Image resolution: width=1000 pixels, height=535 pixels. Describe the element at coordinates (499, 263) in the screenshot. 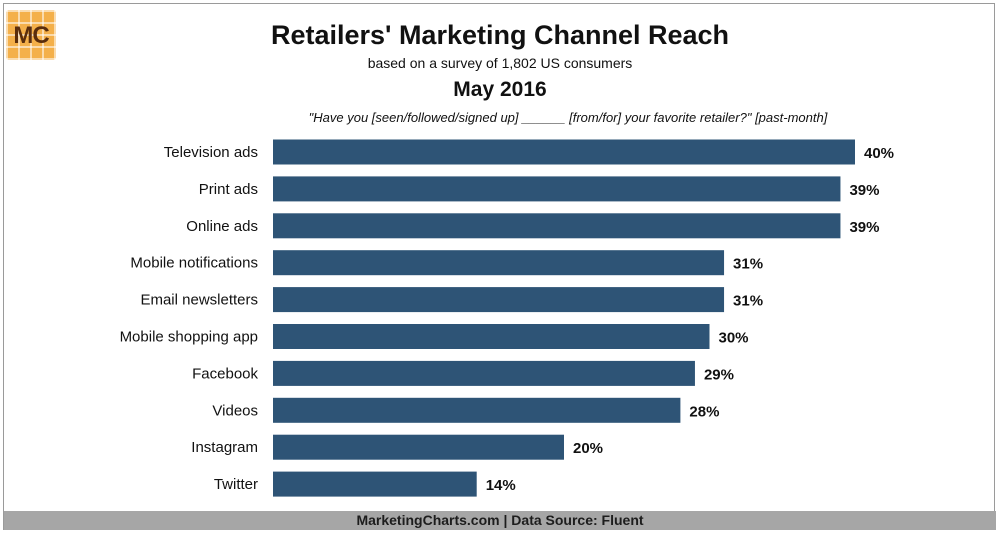

I see `bar-mobile-notifications` at that location.